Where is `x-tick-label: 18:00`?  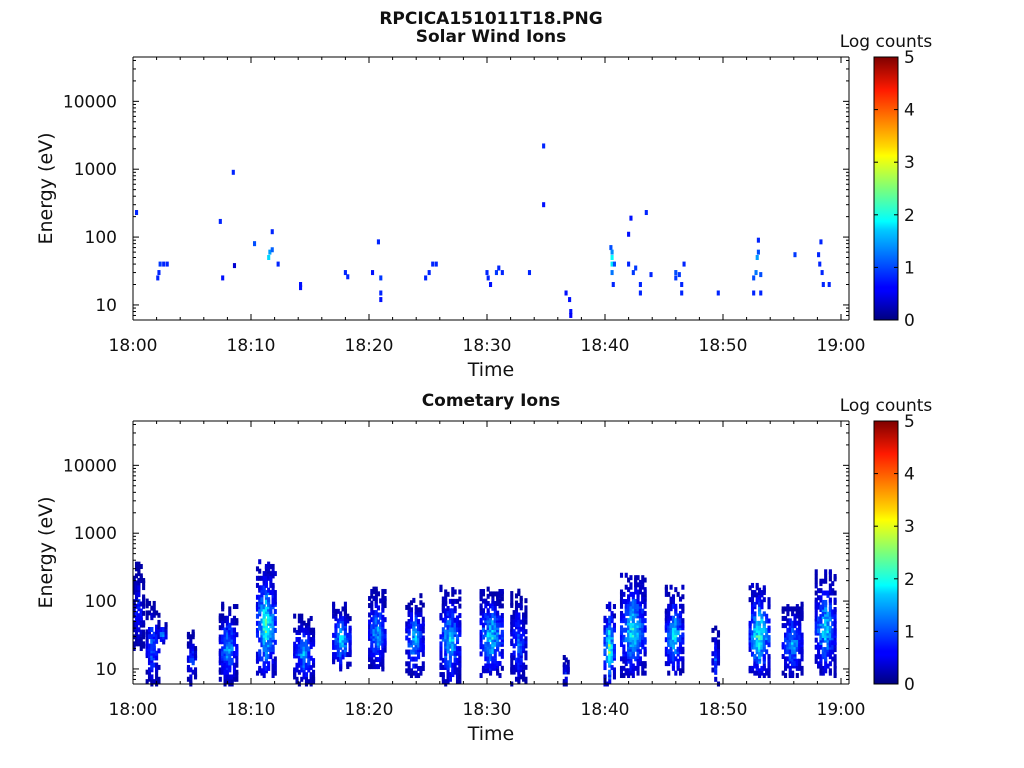
x-tick-label: 18:00 is located at coordinates (133, 346).